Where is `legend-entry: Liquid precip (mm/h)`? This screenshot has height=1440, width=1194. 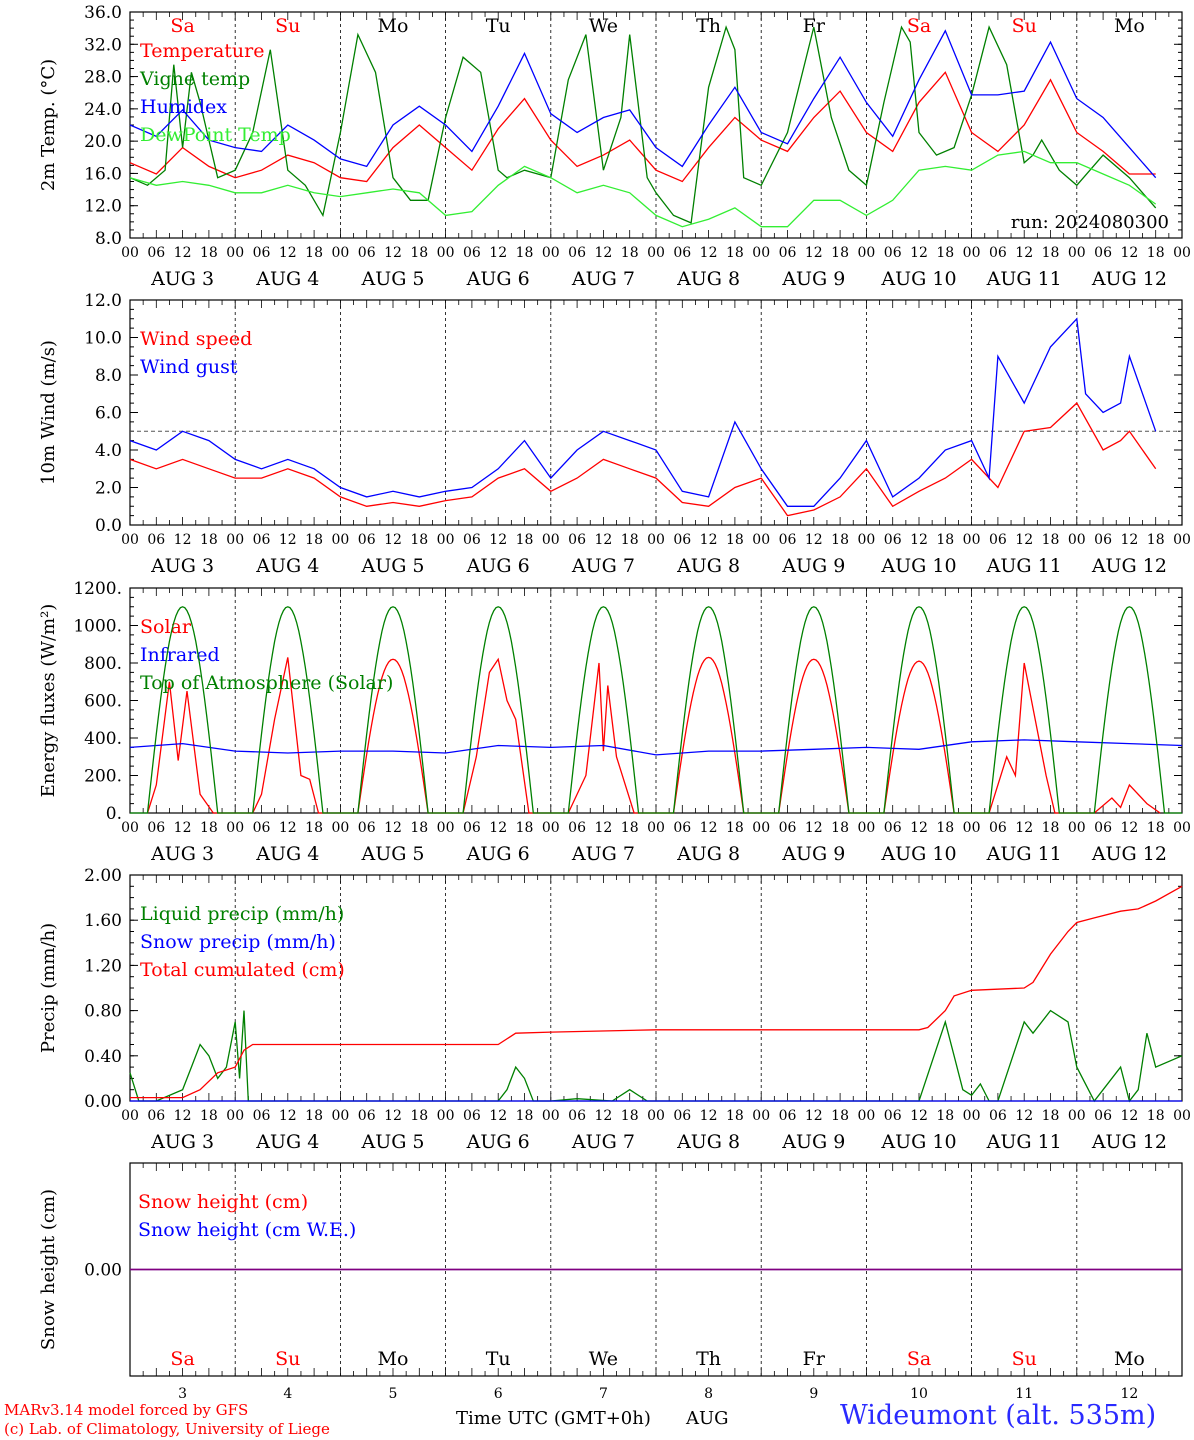 legend-entry: Liquid precip (mm/h) is located at coordinates (242, 914).